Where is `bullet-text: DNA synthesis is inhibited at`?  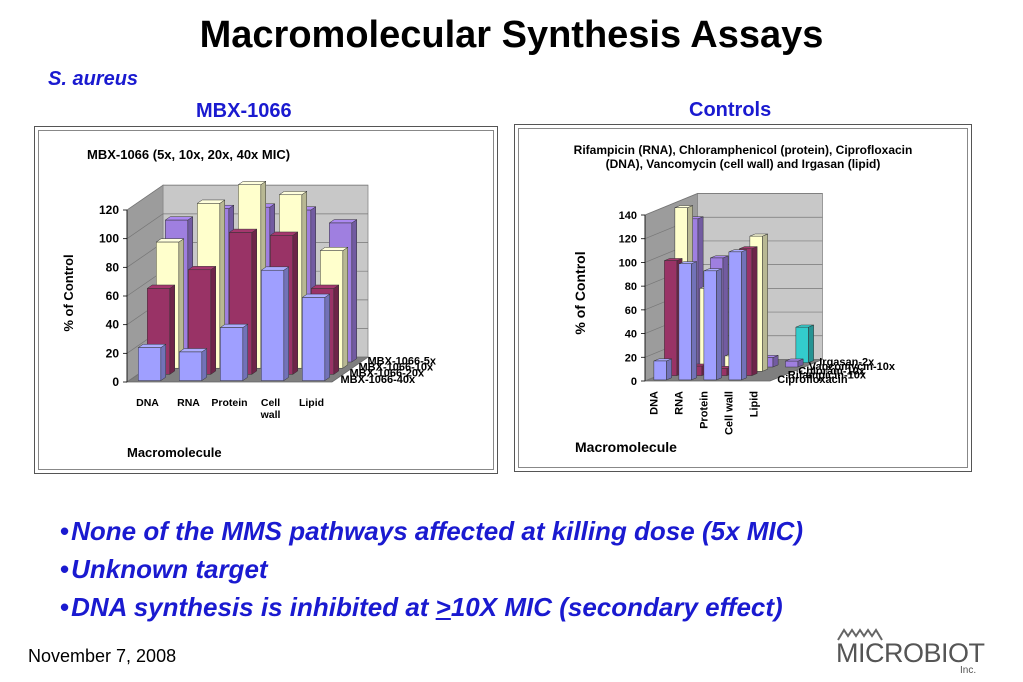
bullet-text: DNA synthesis is inhibited at is located at coordinates (253, 607).